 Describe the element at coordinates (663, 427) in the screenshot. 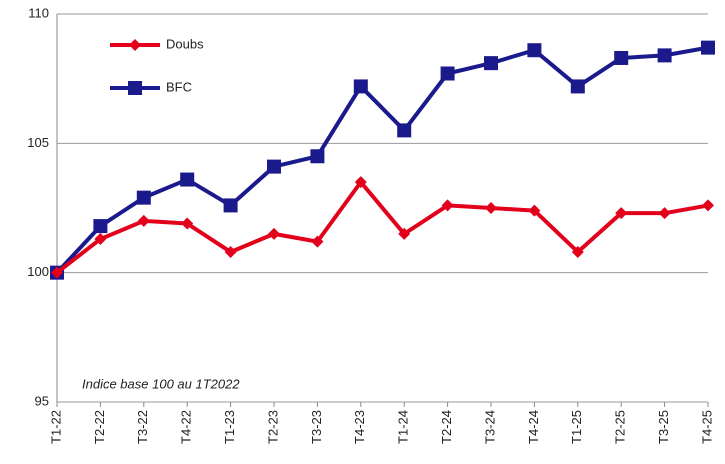

I see `x-tick-label: T3-25` at that location.